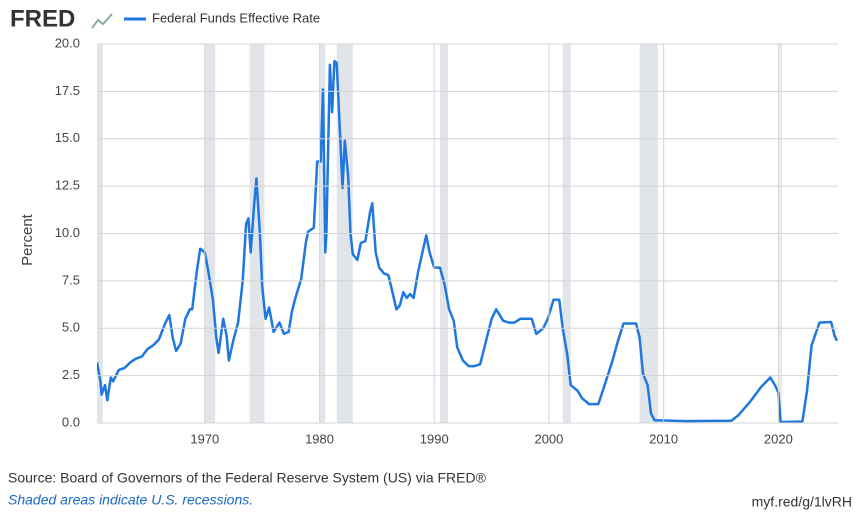 This screenshot has height=513, width=860. What do you see at coordinates (71, 327) in the screenshot?
I see `y-tick-label: 5.0` at bounding box center [71, 327].